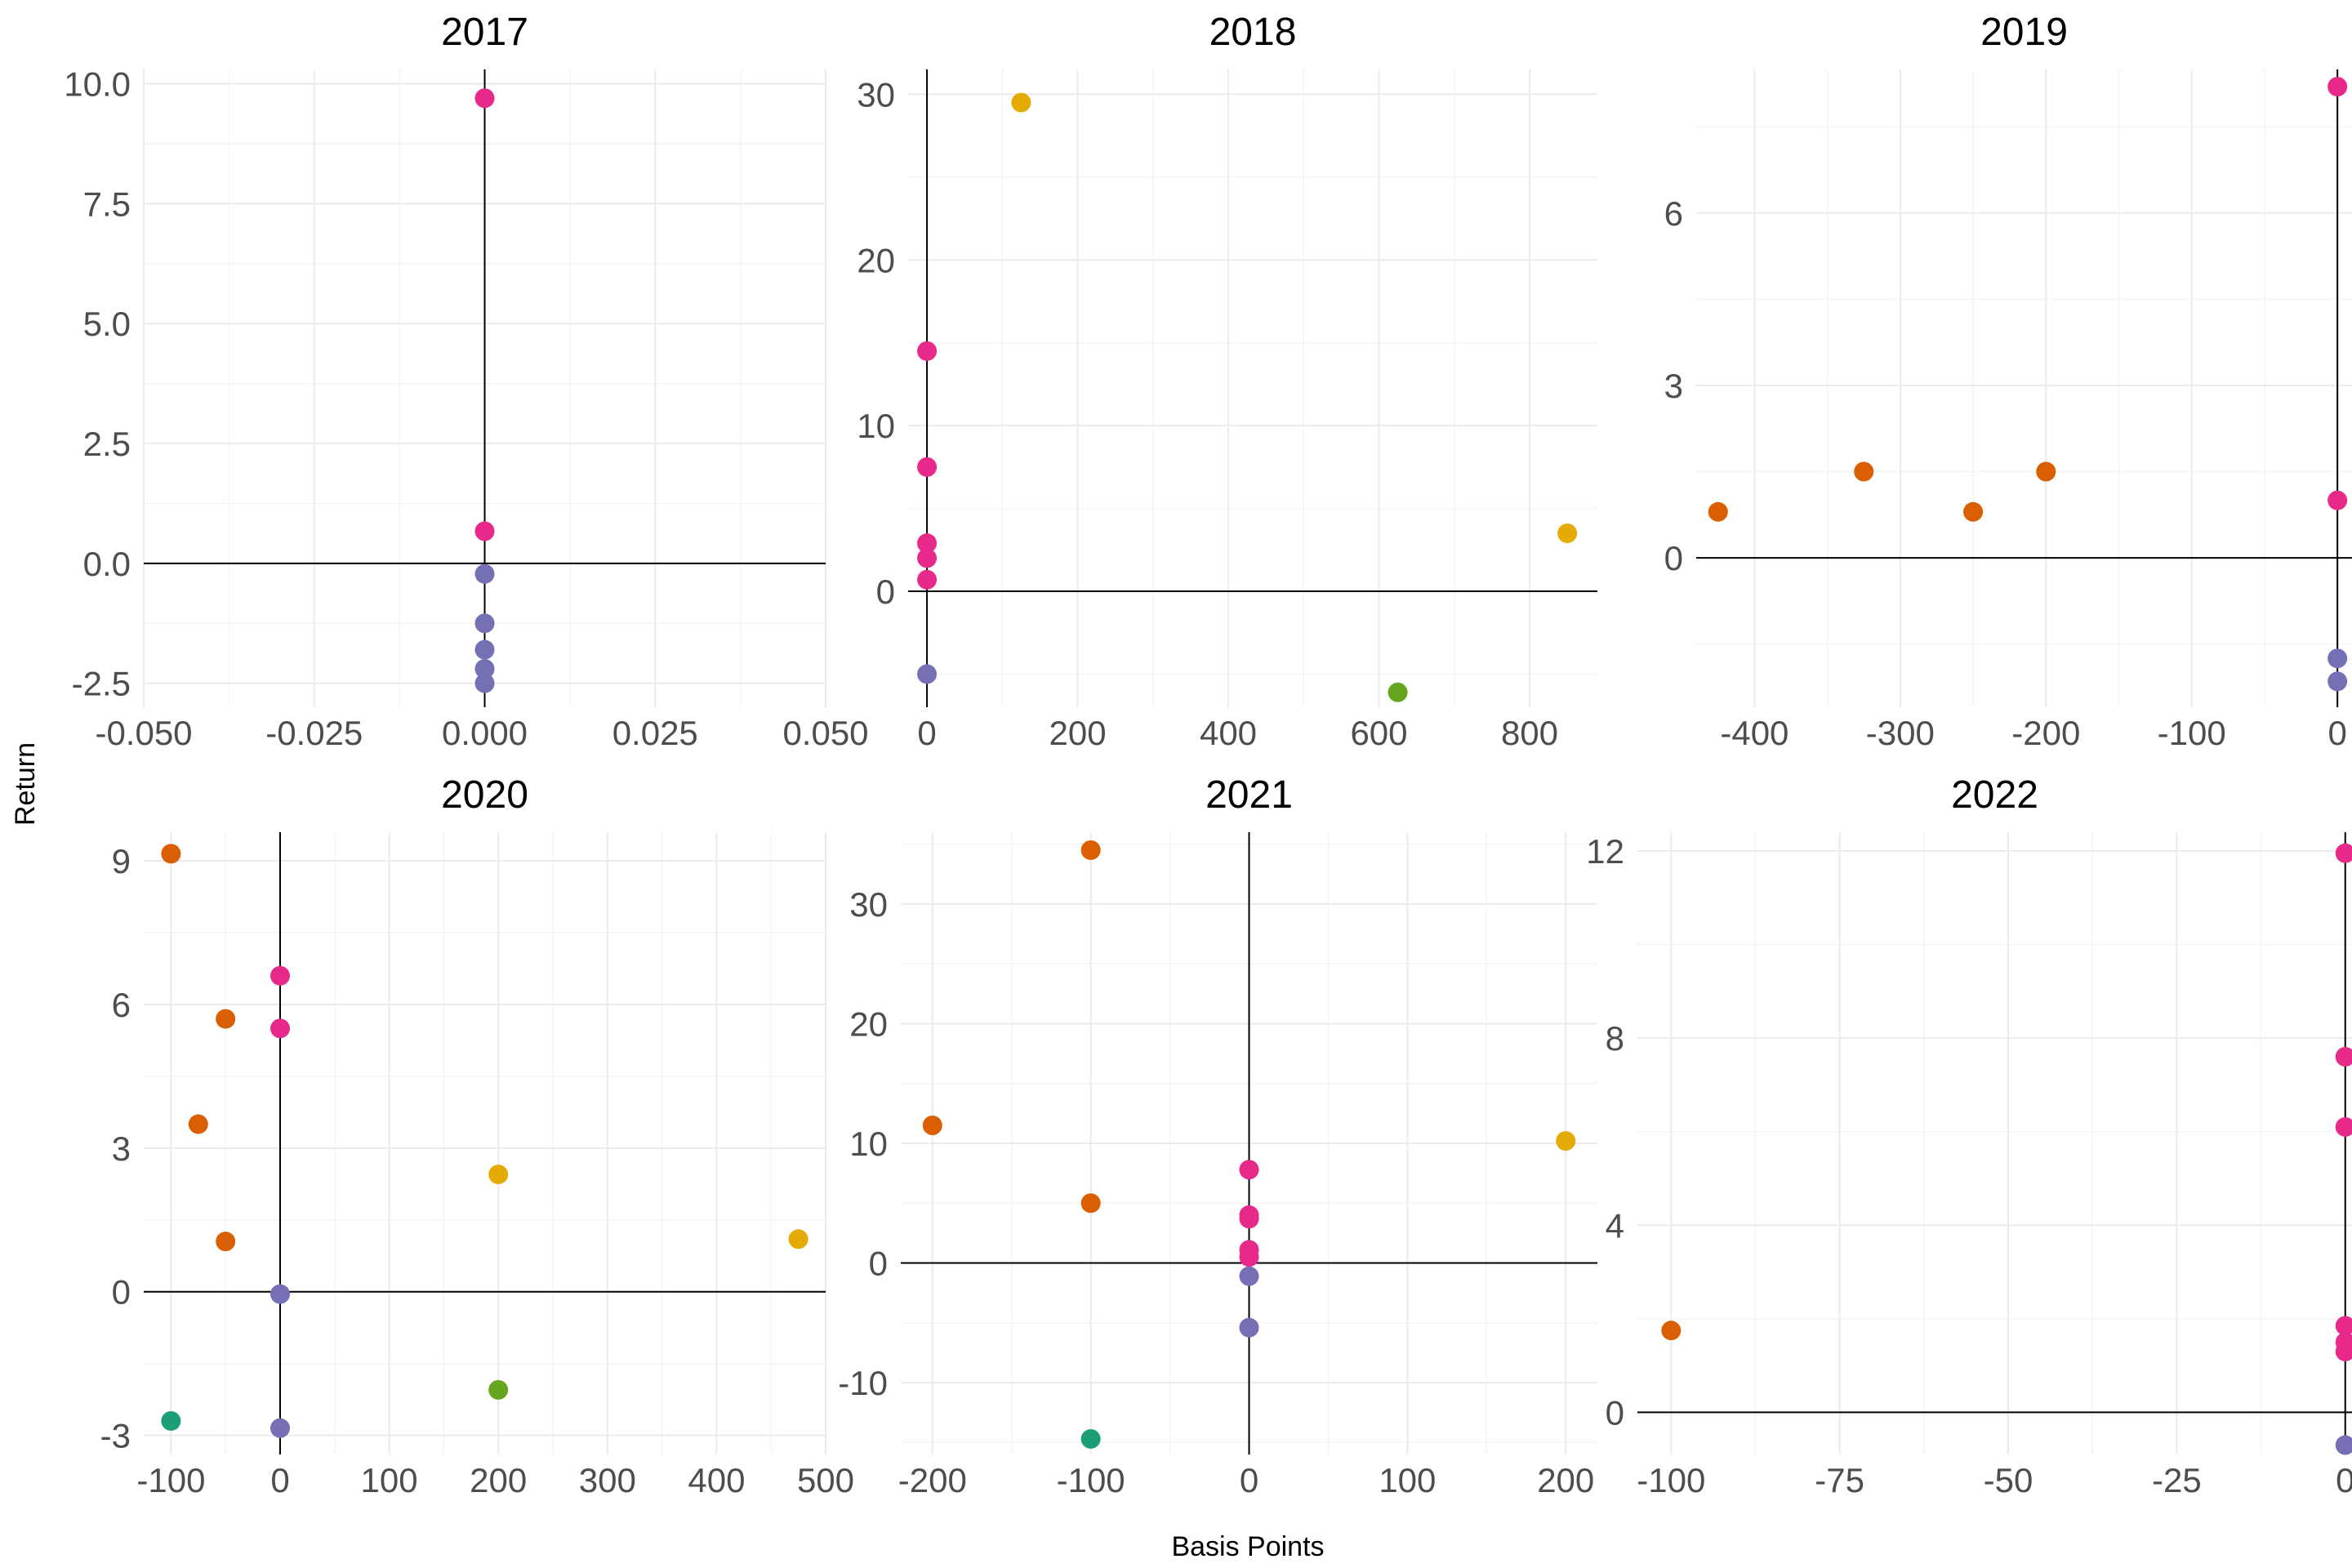 The width and height of the screenshot is (2352, 1568). I want to click on panel-title: 2017, so click(485, 32).